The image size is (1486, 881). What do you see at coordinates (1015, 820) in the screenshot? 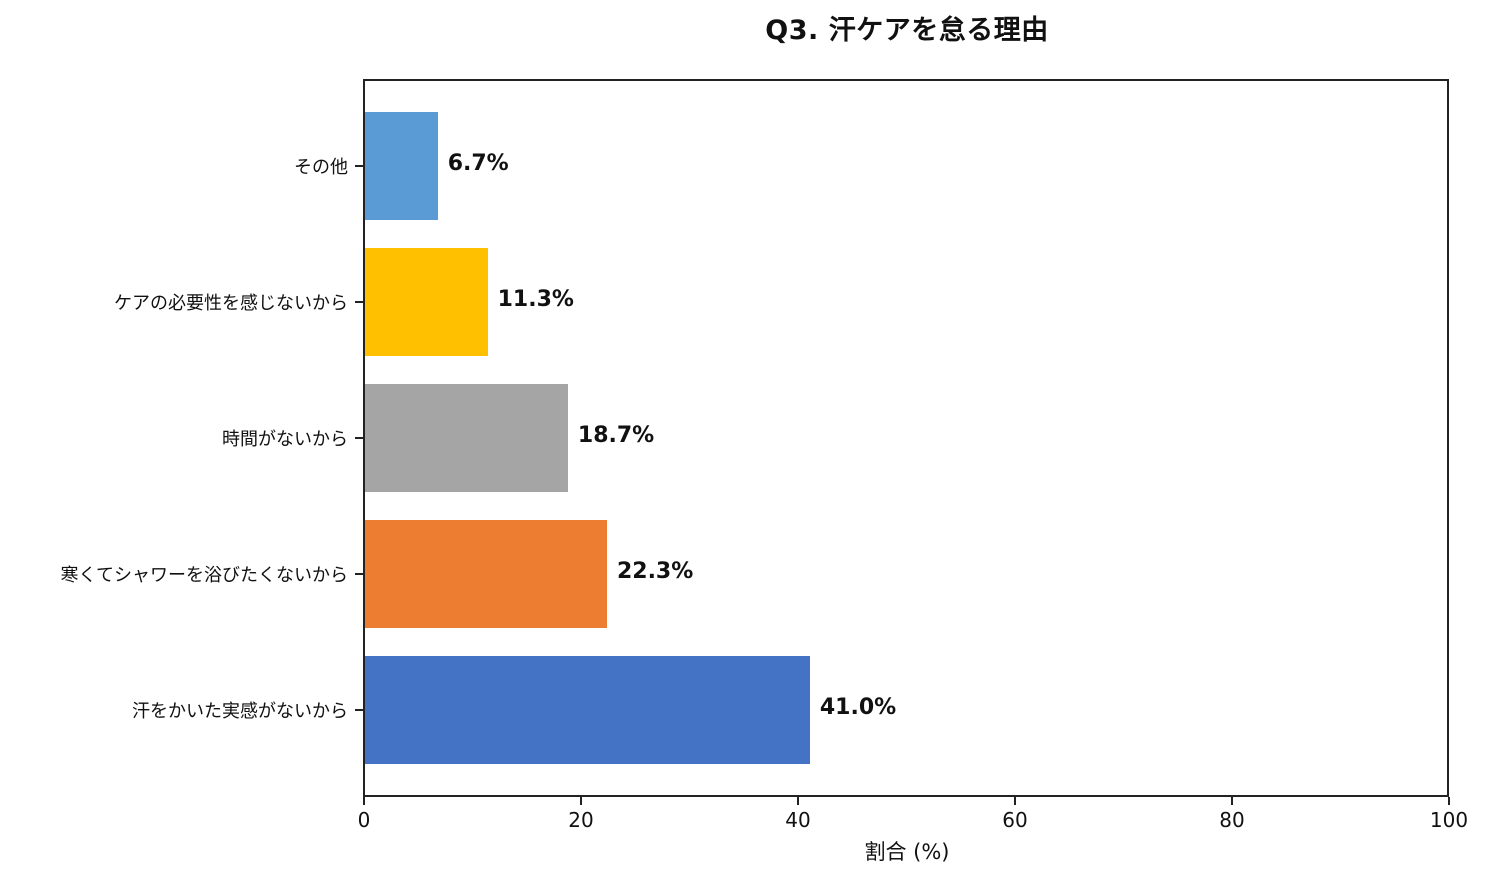
I see `x-tick-label: 60` at bounding box center [1015, 820].